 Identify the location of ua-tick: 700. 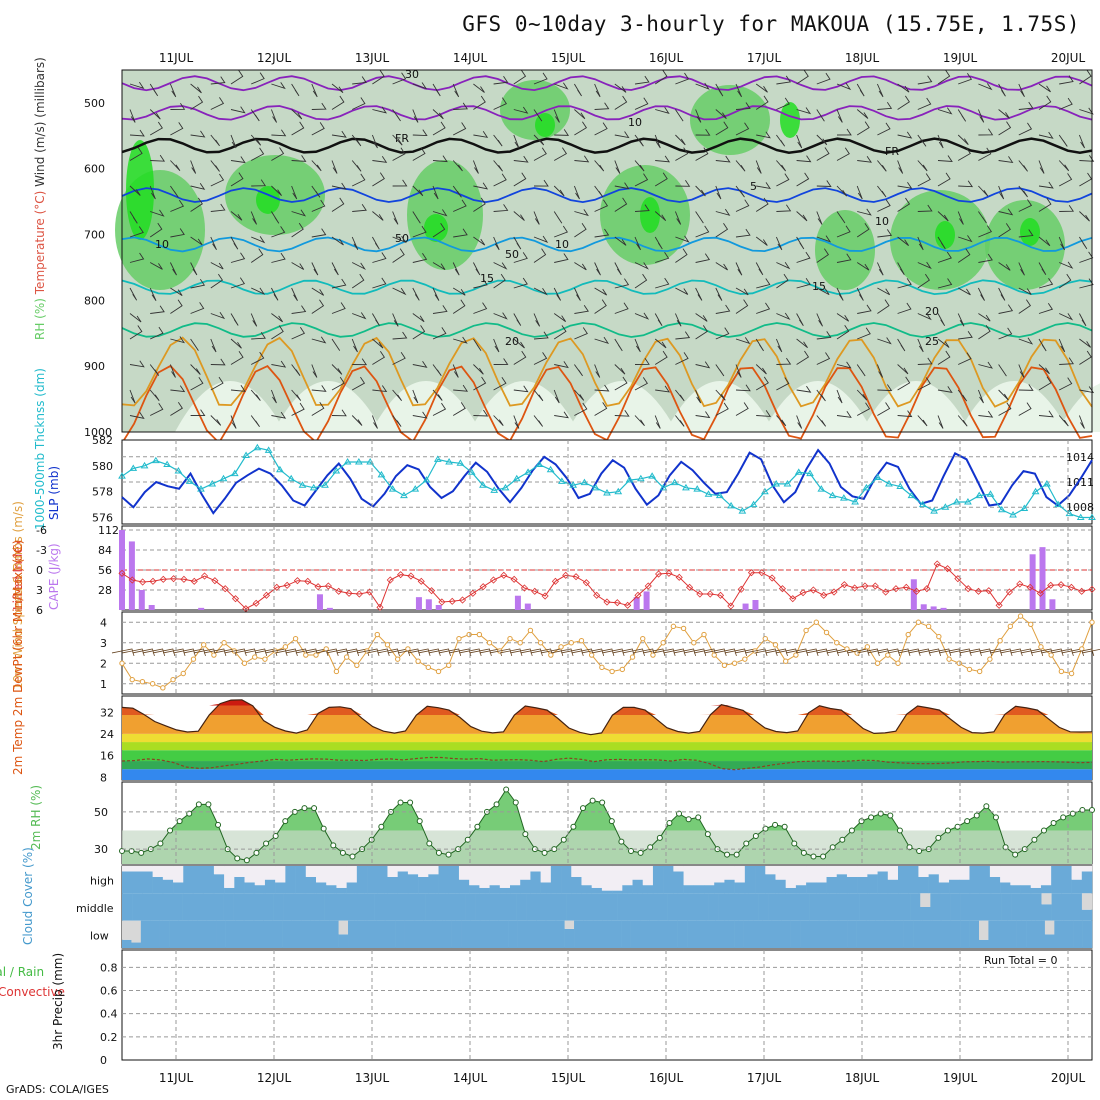
(94, 235).